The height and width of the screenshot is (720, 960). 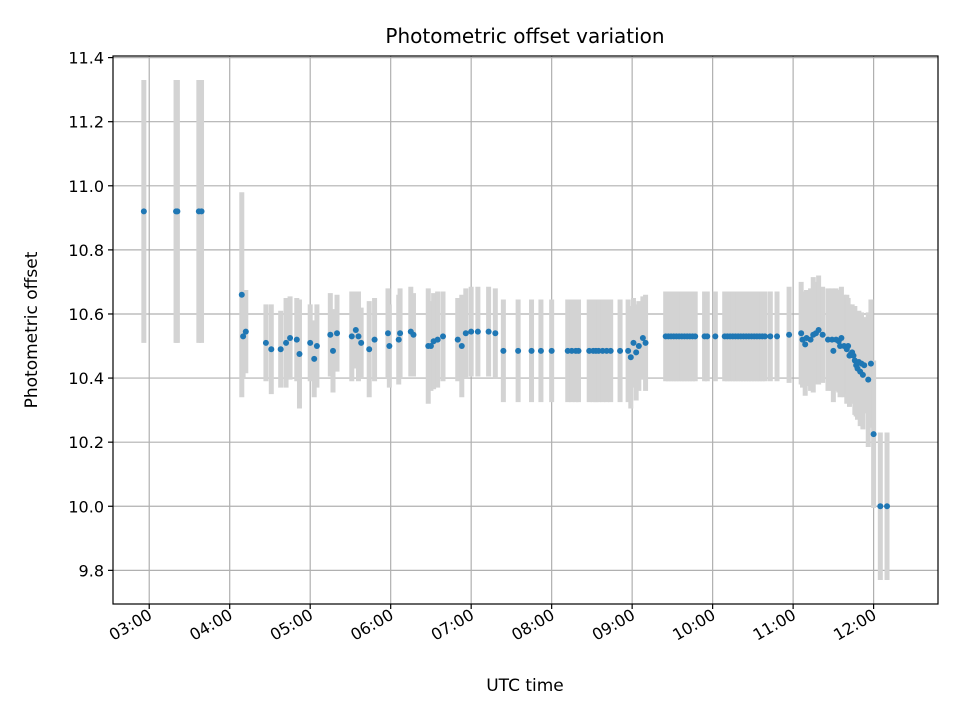 What do you see at coordinates (86, 442) in the screenshot?
I see `y-tick-label: 10.2` at bounding box center [86, 442].